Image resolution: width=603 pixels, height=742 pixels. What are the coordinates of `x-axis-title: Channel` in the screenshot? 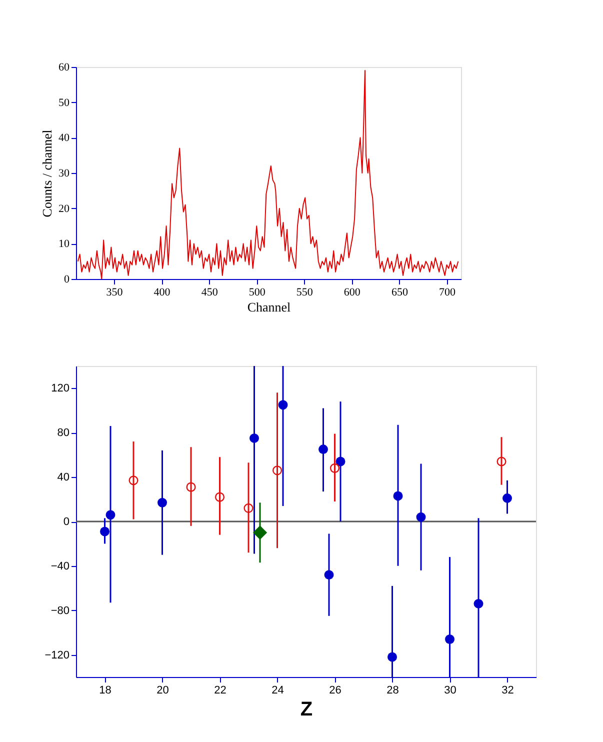 It's located at (269, 307).